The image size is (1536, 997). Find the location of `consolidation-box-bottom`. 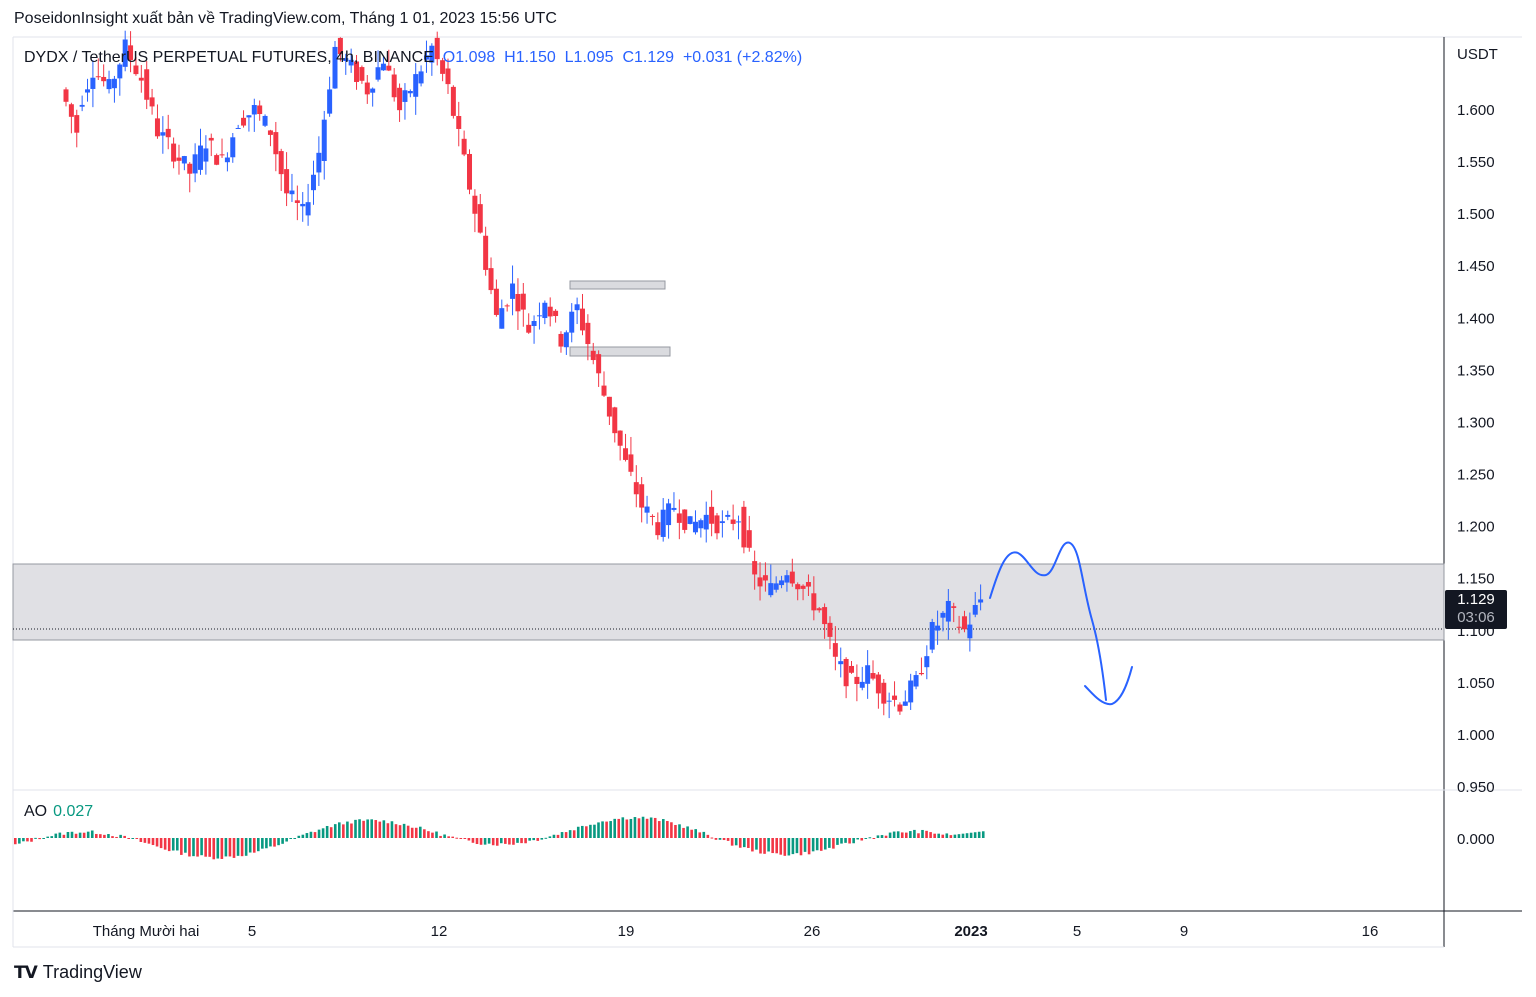

consolidation-box-bottom is located at coordinates (620, 351).